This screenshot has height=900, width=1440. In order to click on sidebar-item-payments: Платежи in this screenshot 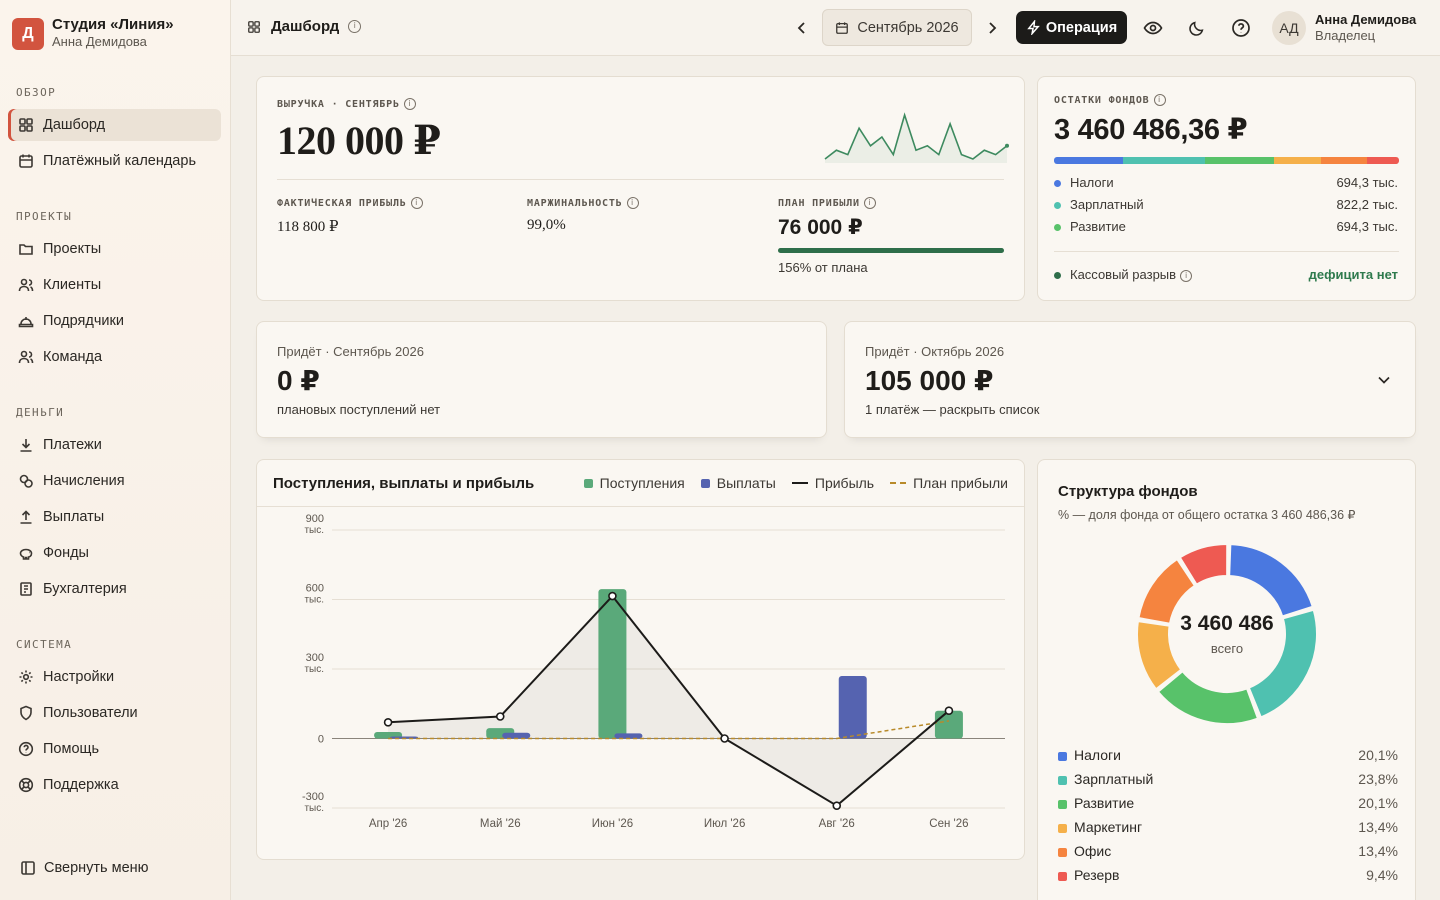, I will do `click(114, 445)`.